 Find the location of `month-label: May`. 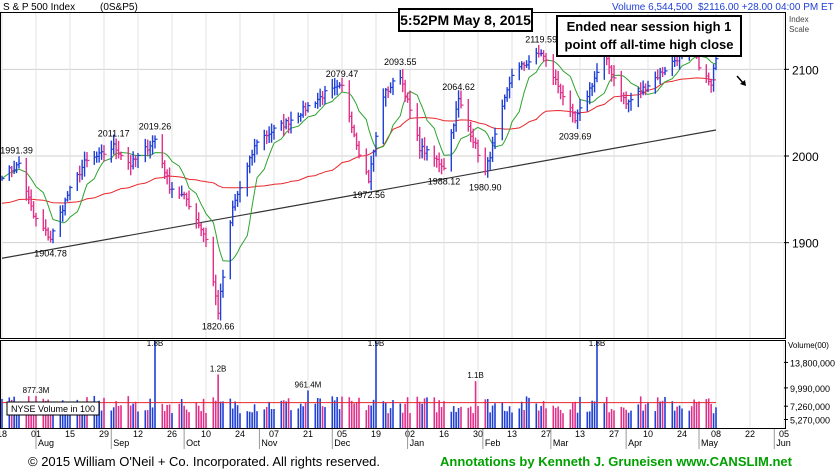

month-label: May is located at coordinates (710, 443).